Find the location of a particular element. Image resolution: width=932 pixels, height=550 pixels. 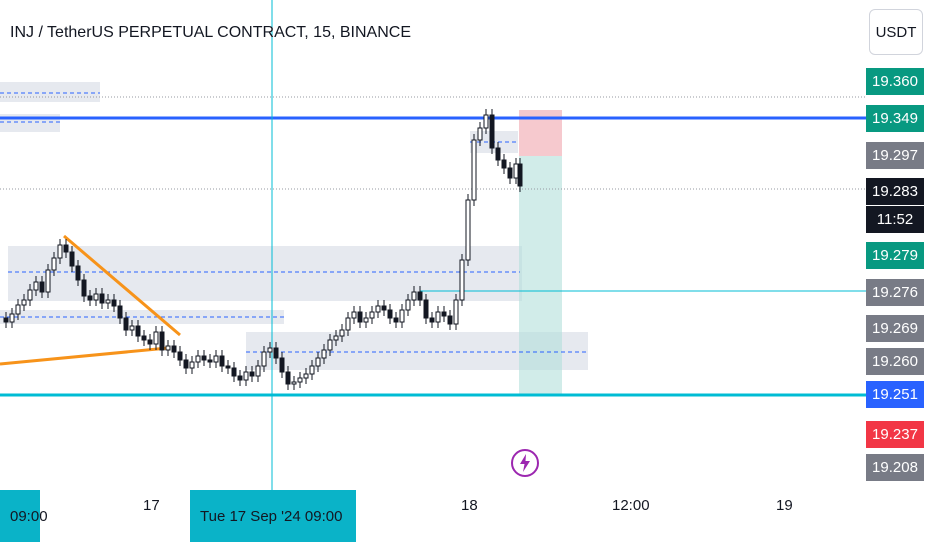

time-label: Tue 17 Sep '24 09:00 is located at coordinates (273, 516).